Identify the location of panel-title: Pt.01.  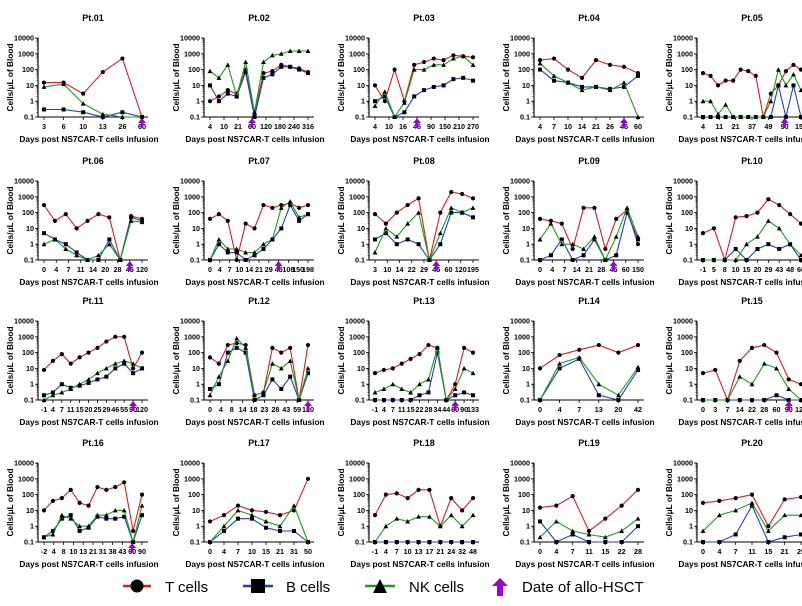
(93, 18).